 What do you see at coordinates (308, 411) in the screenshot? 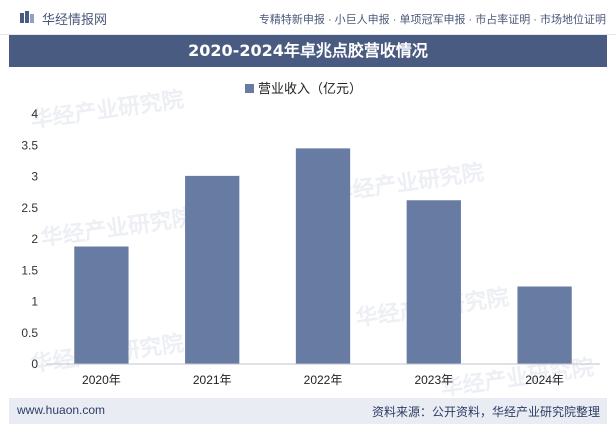
I see `footer-bar` at bounding box center [308, 411].